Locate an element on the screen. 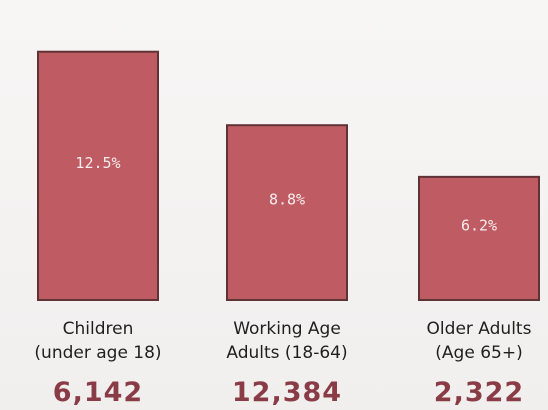 The height and width of the screenshot is (410, 548). count-label-3: 2,322 is located at coordinates (479, 392).